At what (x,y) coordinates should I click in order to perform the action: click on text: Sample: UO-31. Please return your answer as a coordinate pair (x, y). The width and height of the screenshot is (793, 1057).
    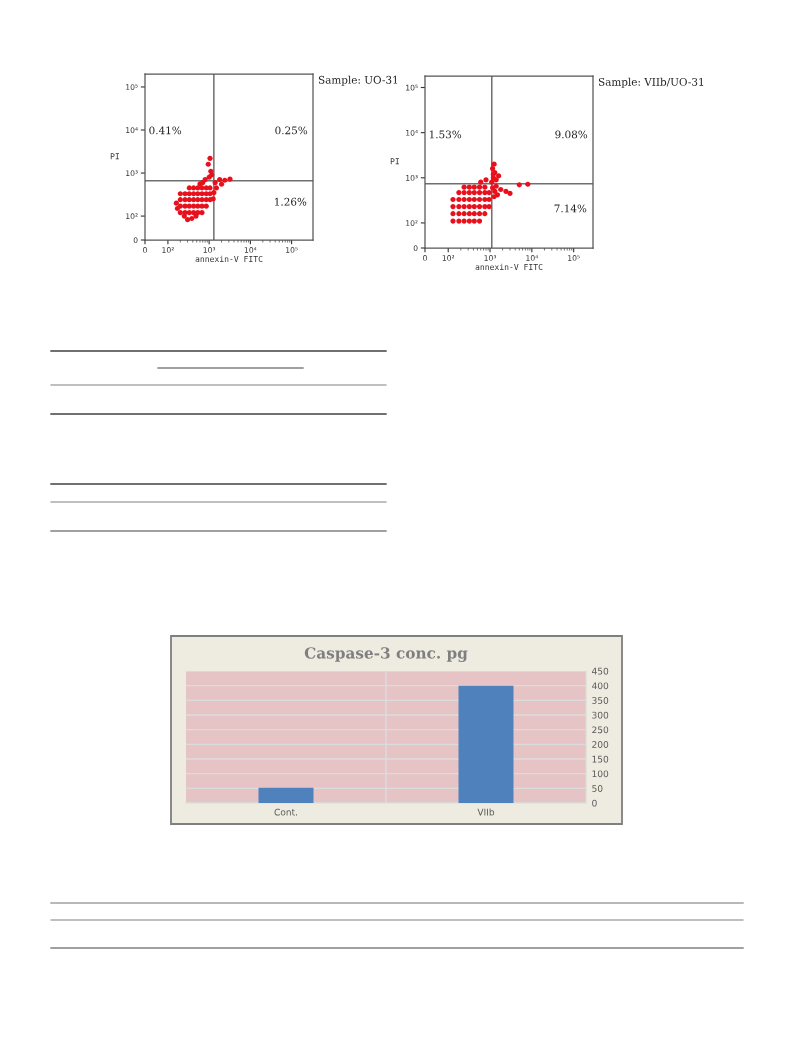
    Looking at the image, I should click on (358, 80).